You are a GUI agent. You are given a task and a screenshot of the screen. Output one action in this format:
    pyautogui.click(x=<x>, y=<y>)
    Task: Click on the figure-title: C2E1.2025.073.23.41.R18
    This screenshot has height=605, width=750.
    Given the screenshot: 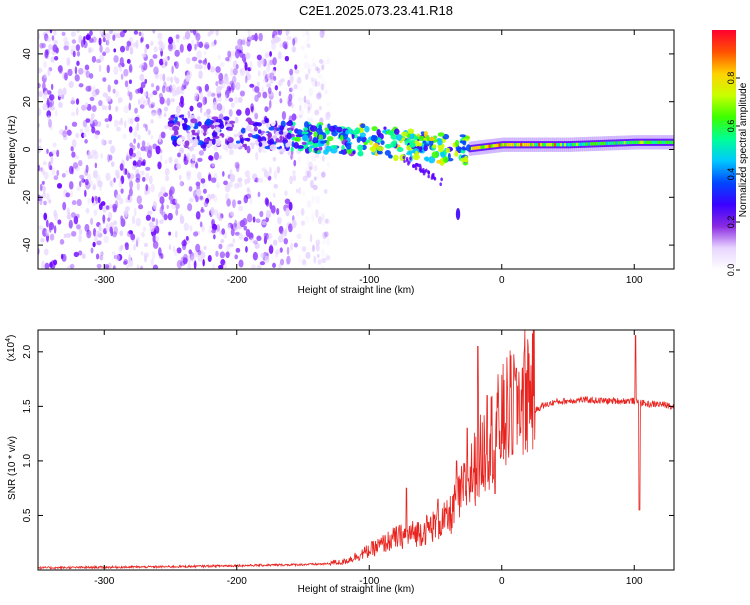 What is the action you would take?
    pyautogui.click(x=376, y=10)
    